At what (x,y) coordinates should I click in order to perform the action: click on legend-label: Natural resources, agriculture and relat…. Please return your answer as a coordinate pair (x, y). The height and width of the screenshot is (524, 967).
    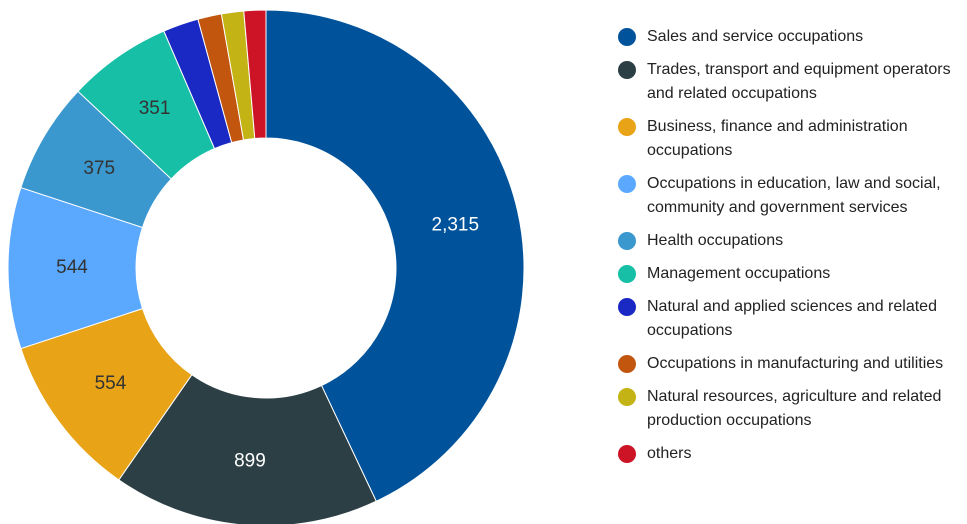
    Looking at the image, I should click on (794, 408).